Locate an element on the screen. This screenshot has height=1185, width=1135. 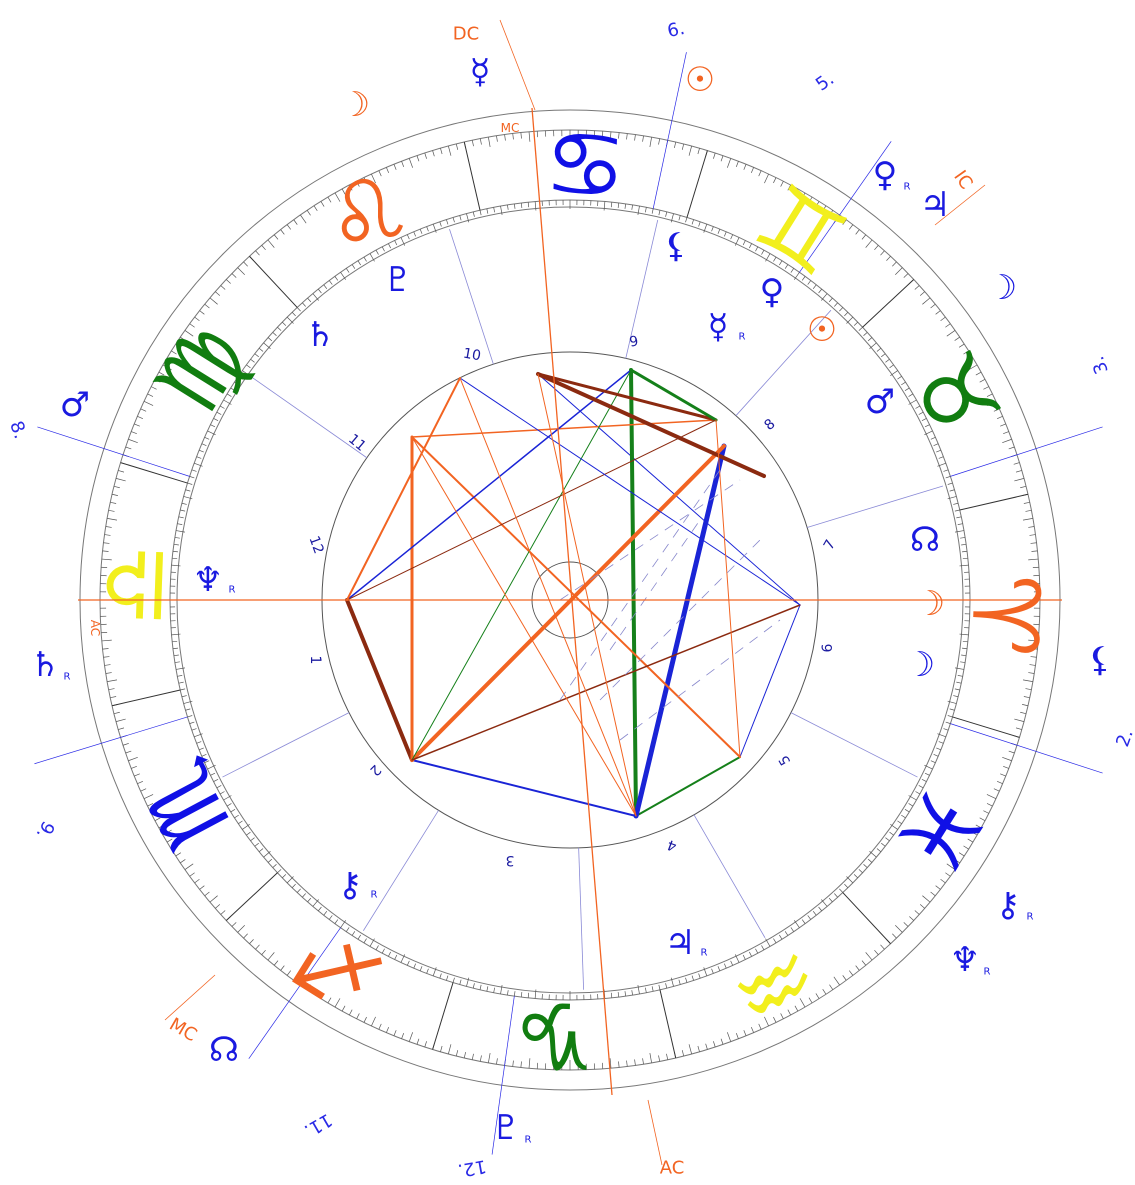
planet-mars: ♂ is located at coordinates (880, 402).